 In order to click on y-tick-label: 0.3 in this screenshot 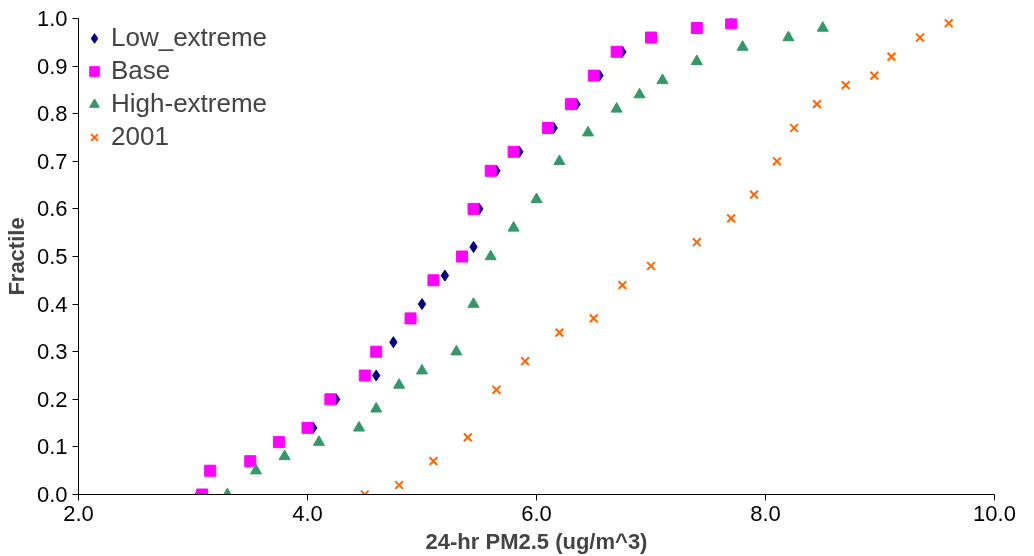, I will do `click(52, 352)`.